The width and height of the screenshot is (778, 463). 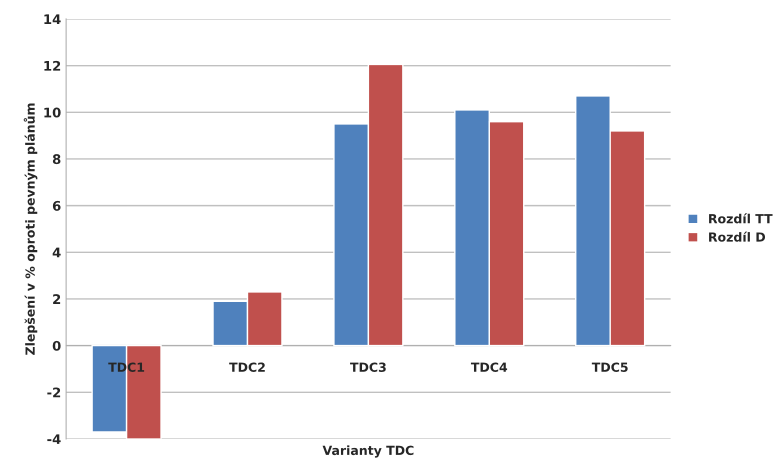 I want to click on y-tick-label: 0, so click(x=56, y=345).